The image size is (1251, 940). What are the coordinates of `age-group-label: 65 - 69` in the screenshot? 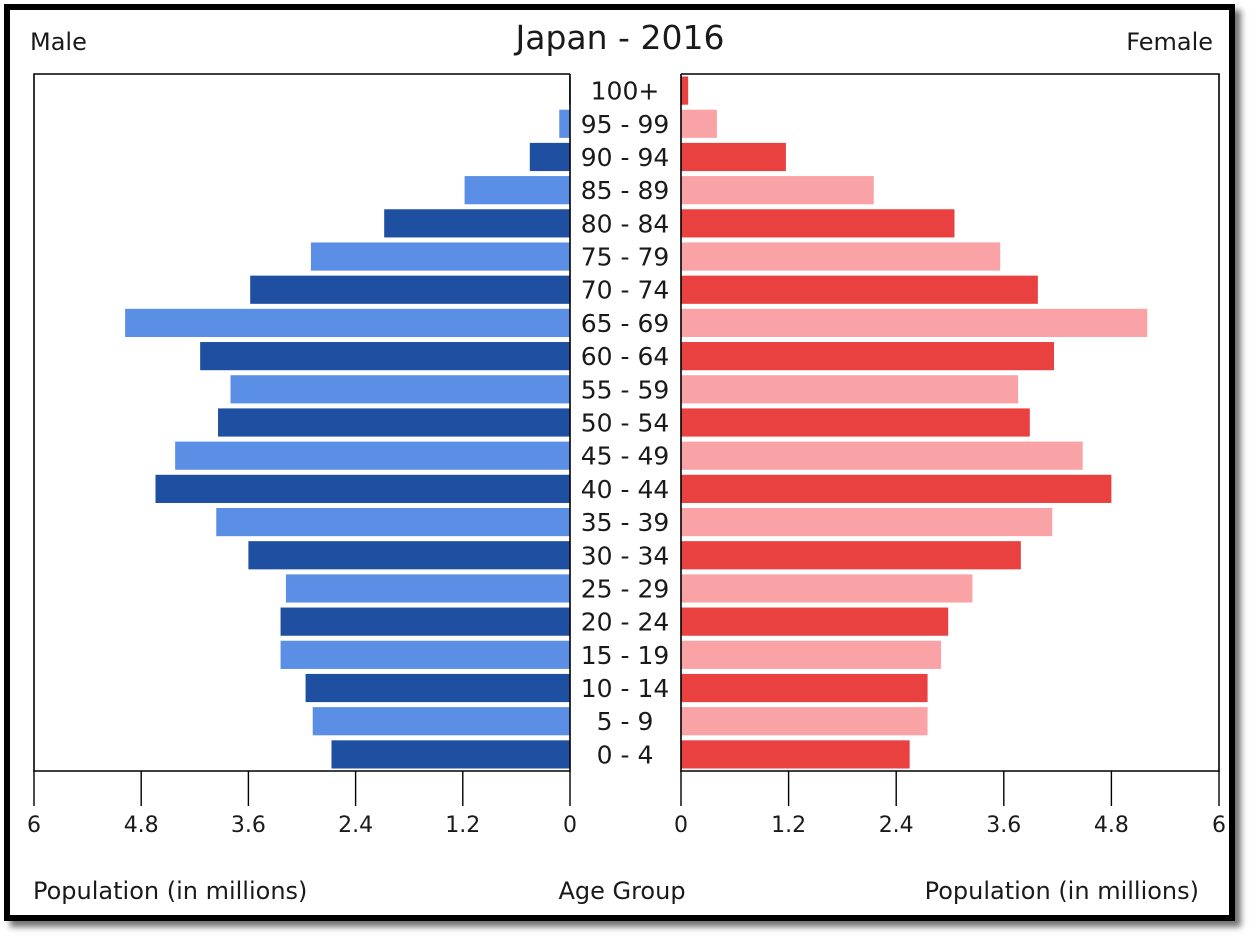 It's located at (625, 323).